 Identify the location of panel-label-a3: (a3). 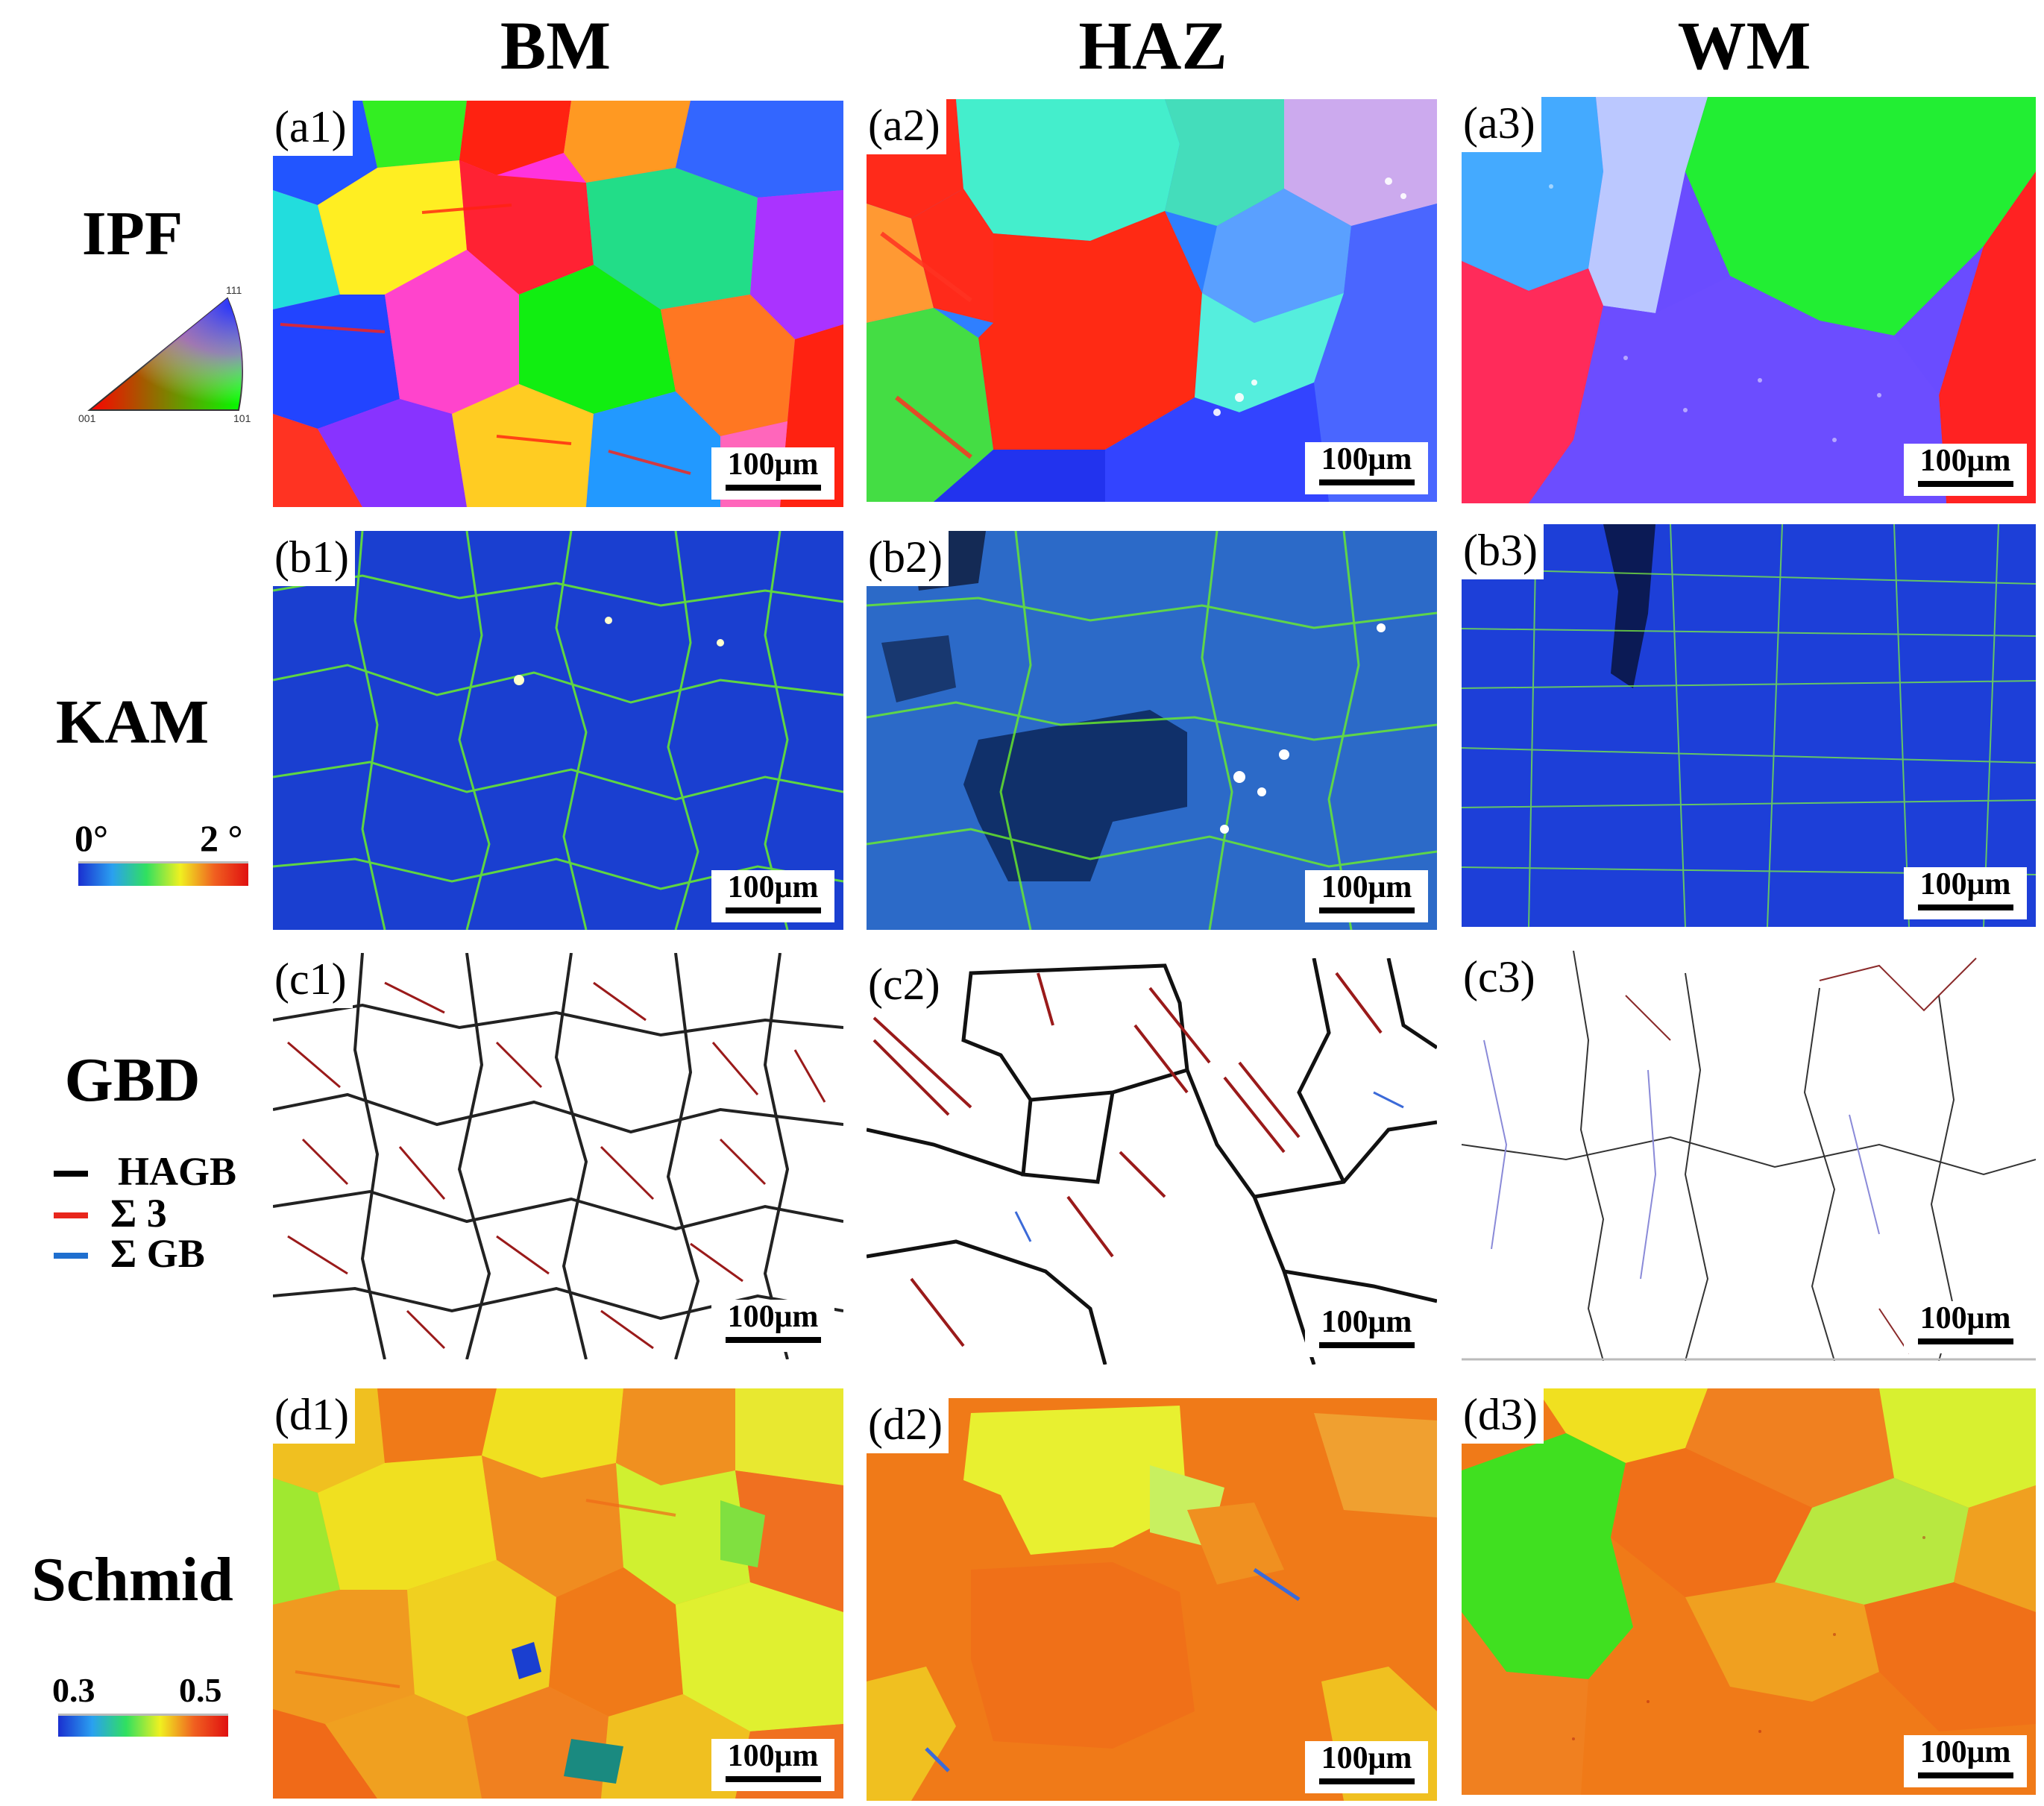
(1502, 124).